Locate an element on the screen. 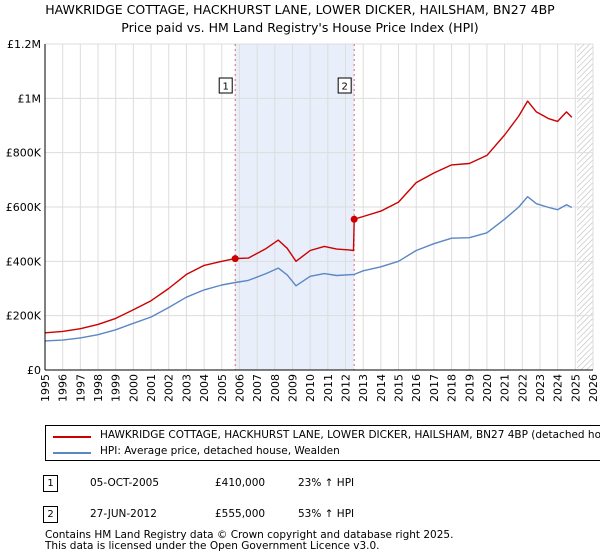 Image resolution: width=600 pixels, height=560 pixels. y-tick-label: £800K is located at coordinates (24, 153).